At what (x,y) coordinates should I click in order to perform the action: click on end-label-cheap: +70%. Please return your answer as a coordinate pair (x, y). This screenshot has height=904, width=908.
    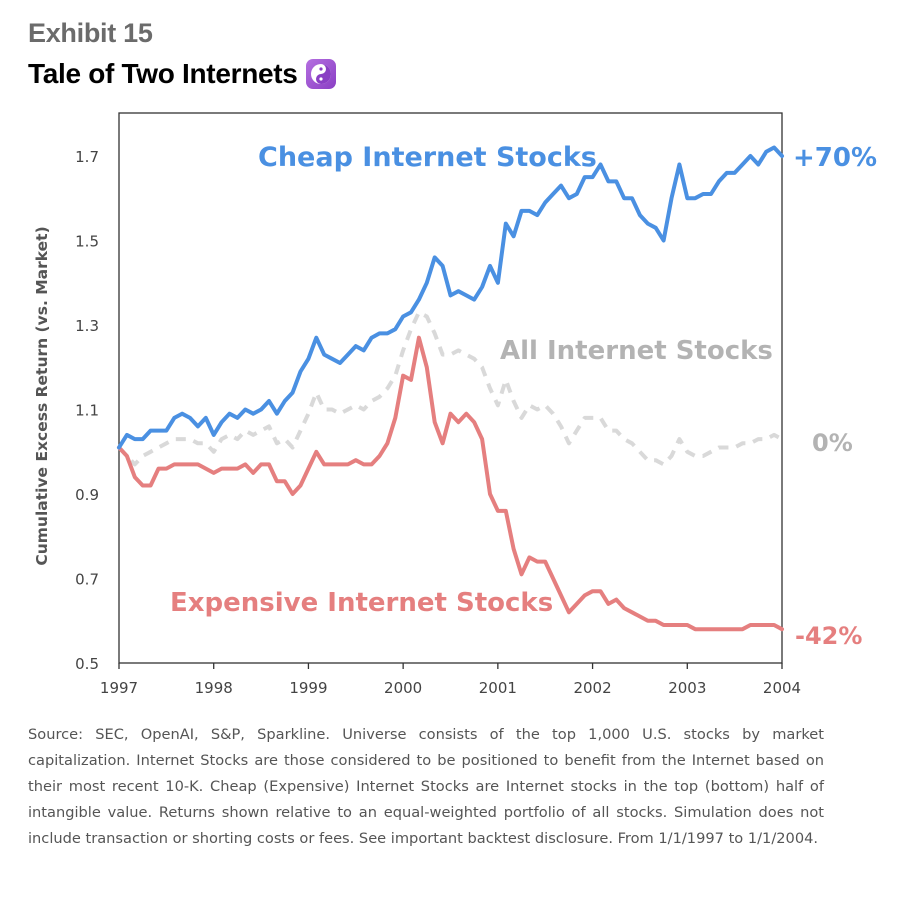
    Looking at the image, I should click on (835, 158).